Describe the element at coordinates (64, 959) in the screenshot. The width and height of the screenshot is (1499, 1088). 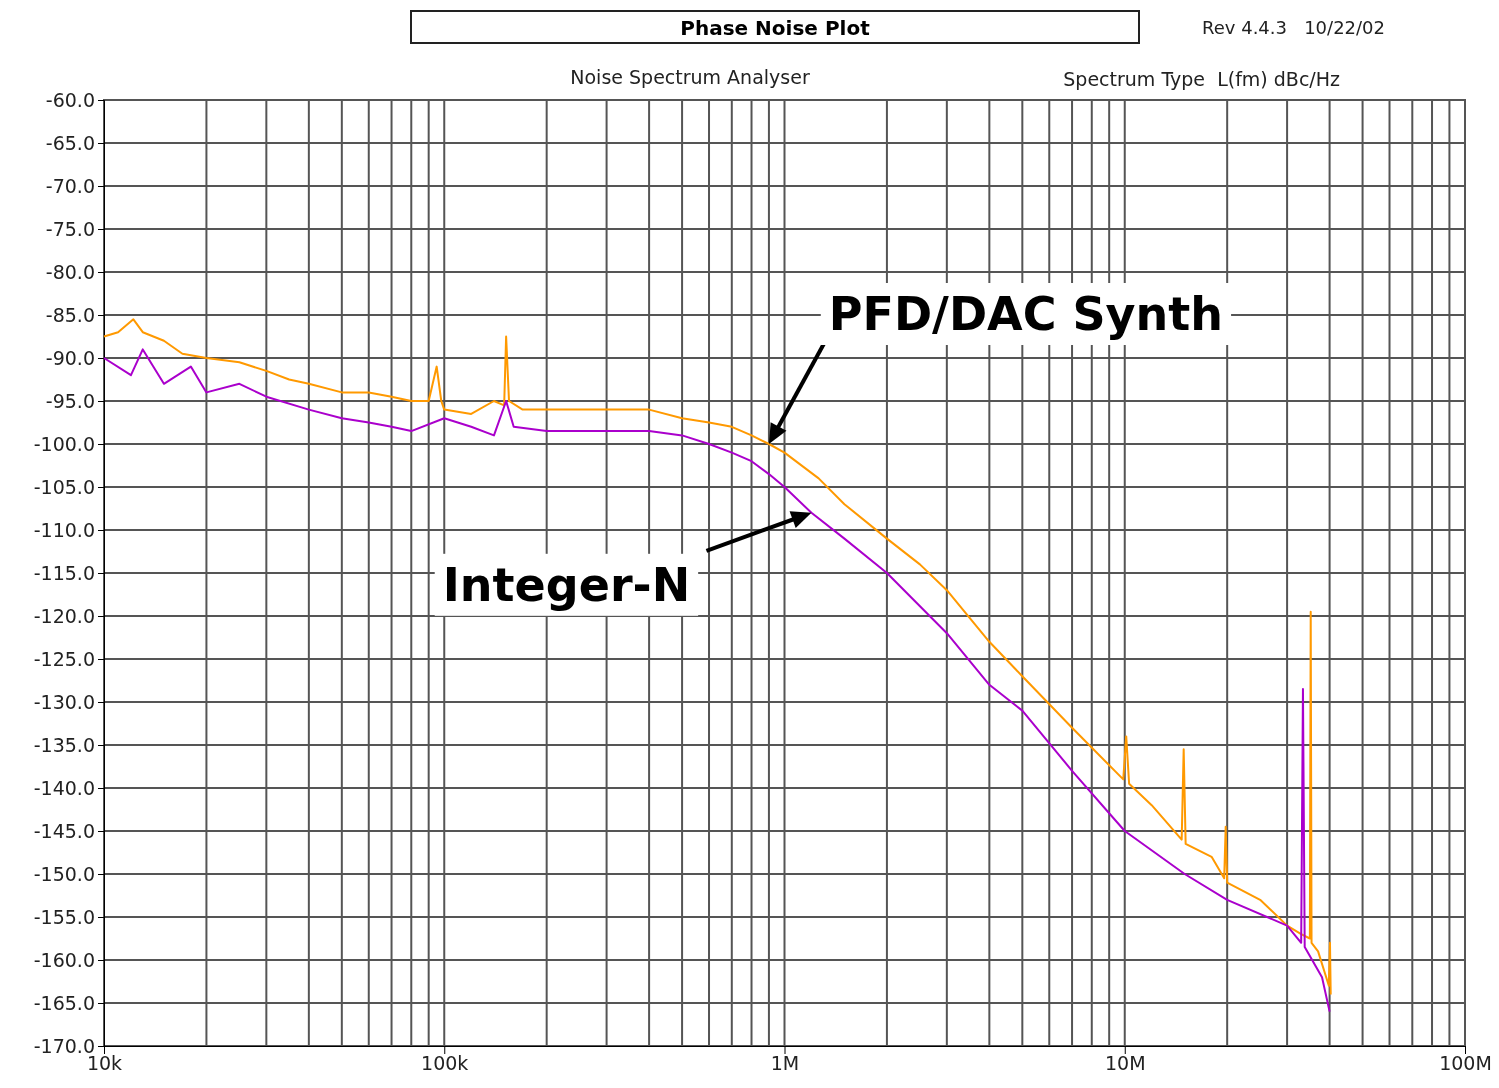
I see `y-tick-label: -160.0` at that location.